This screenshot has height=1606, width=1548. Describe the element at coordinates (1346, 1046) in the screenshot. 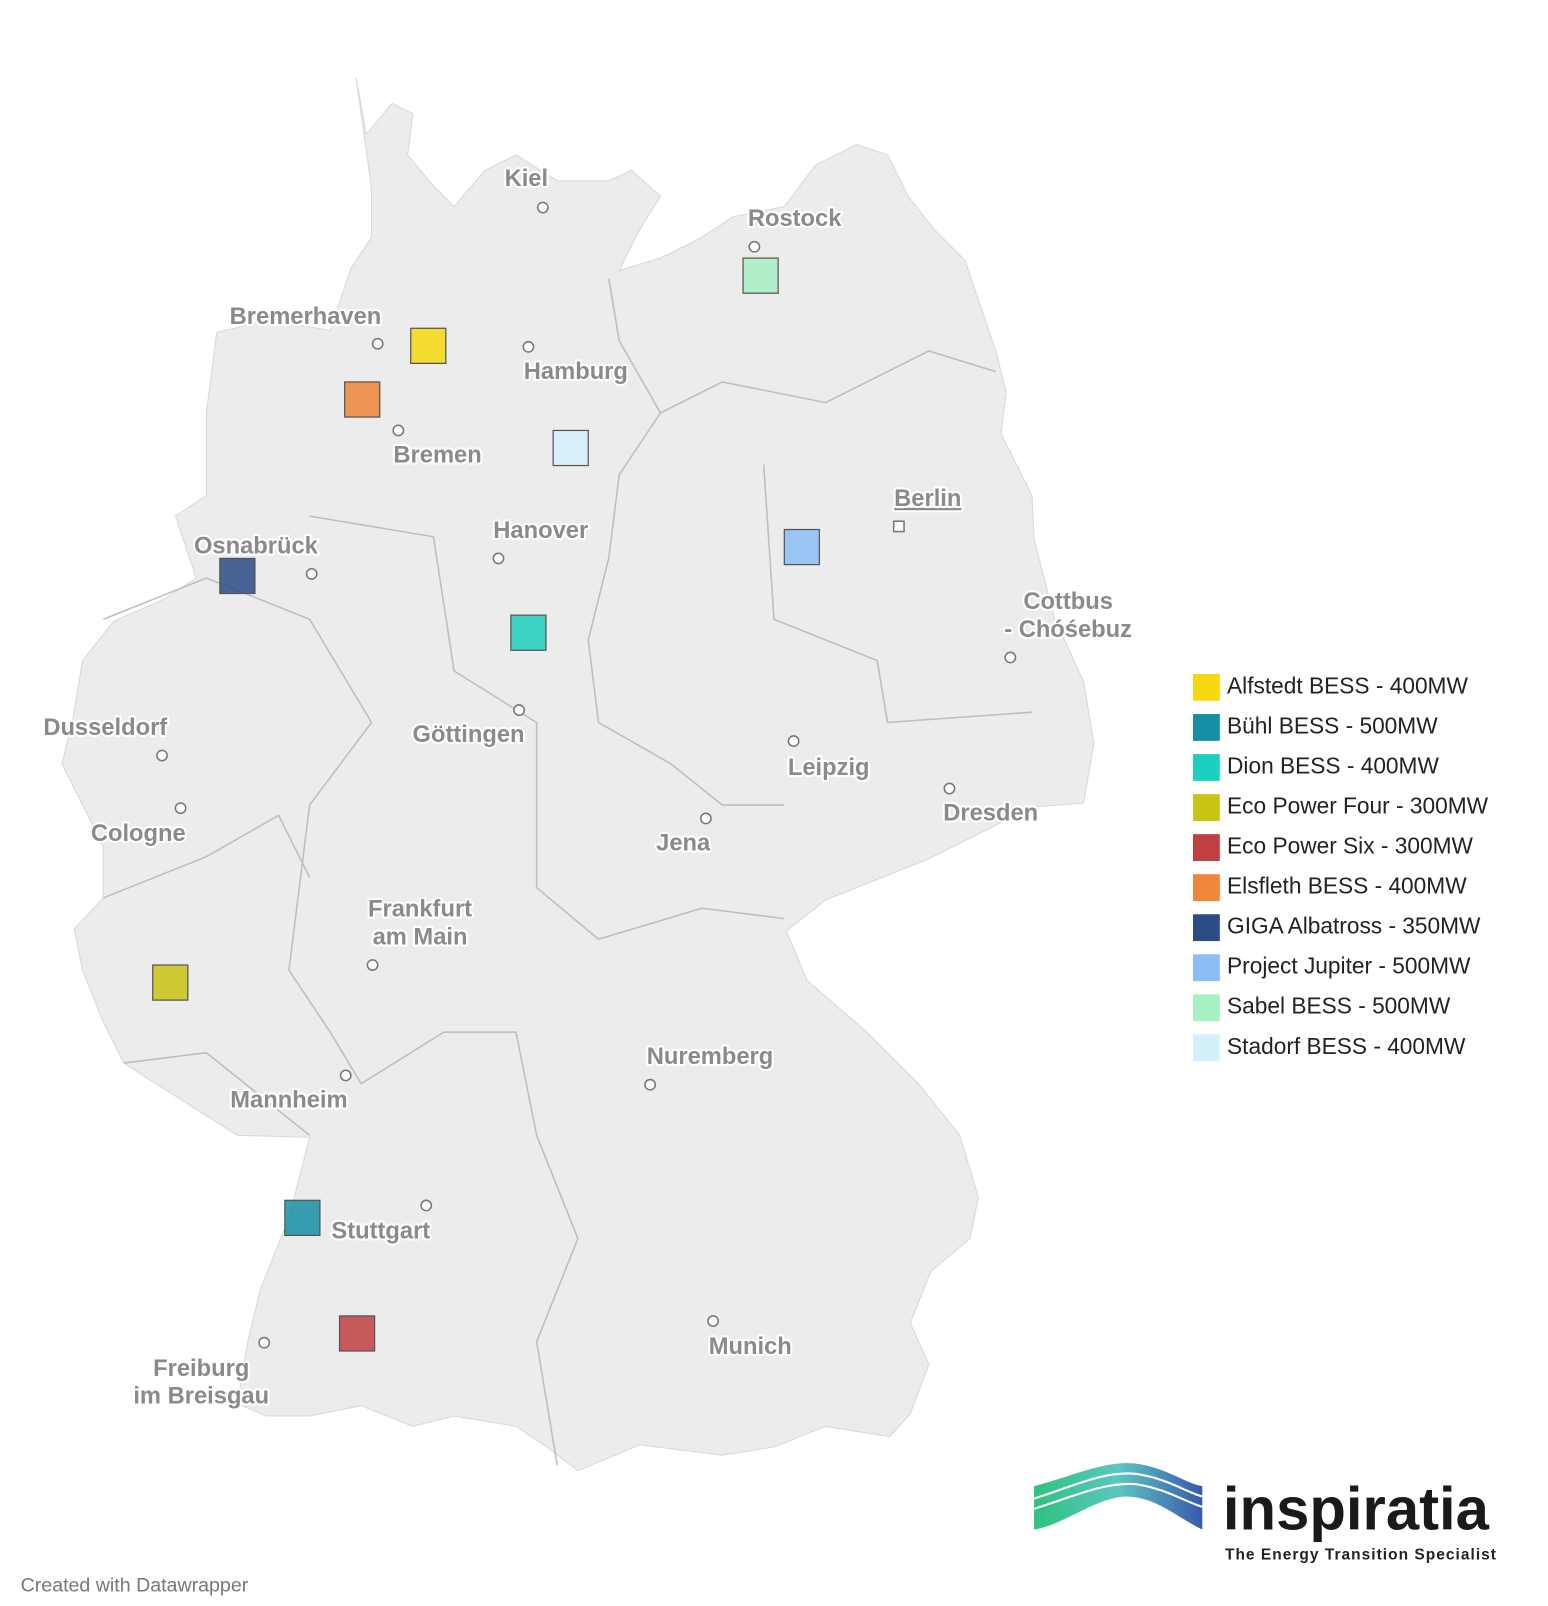

I see `legend-label: Stadorf BESS - 400MW` at that location.